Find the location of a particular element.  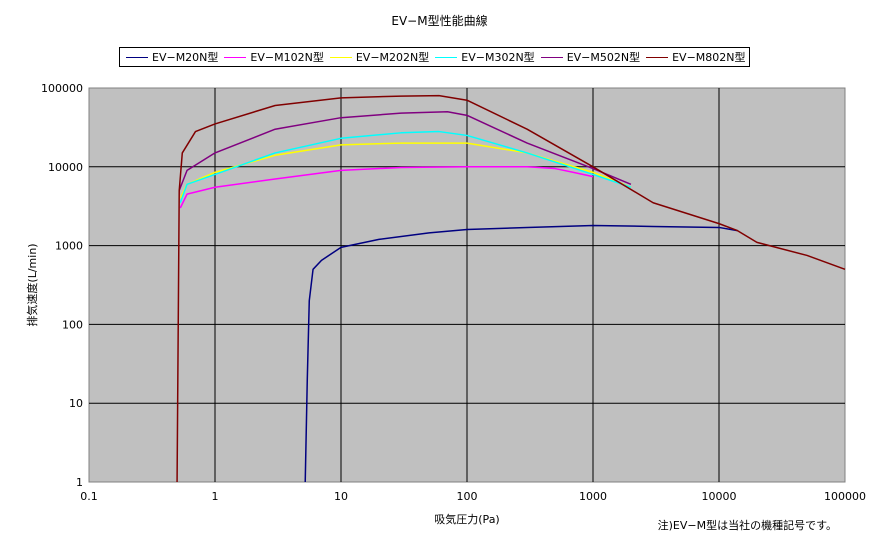

y-tick-label-3: 1000 is located at coordinates (69, 246).